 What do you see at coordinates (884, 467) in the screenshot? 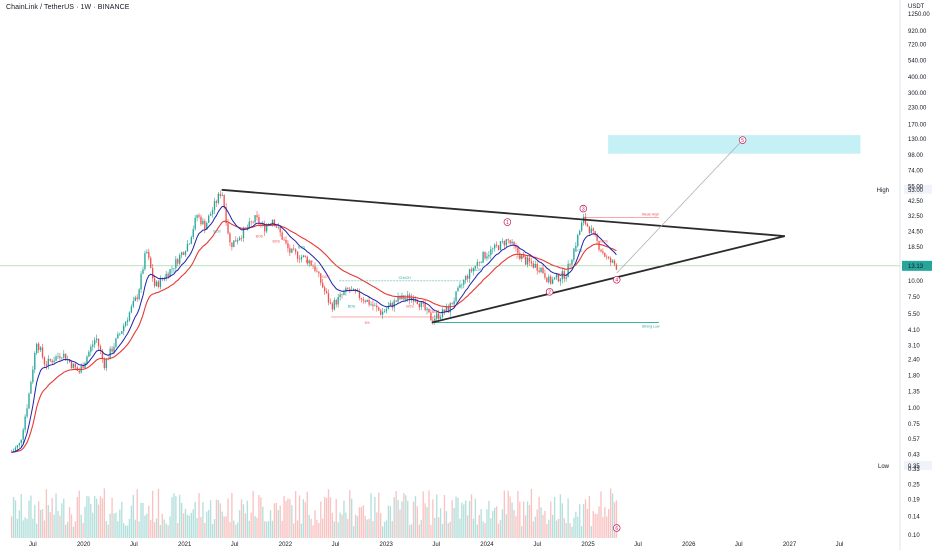
I see `low-label: Low` at bounding box center [884, 467].